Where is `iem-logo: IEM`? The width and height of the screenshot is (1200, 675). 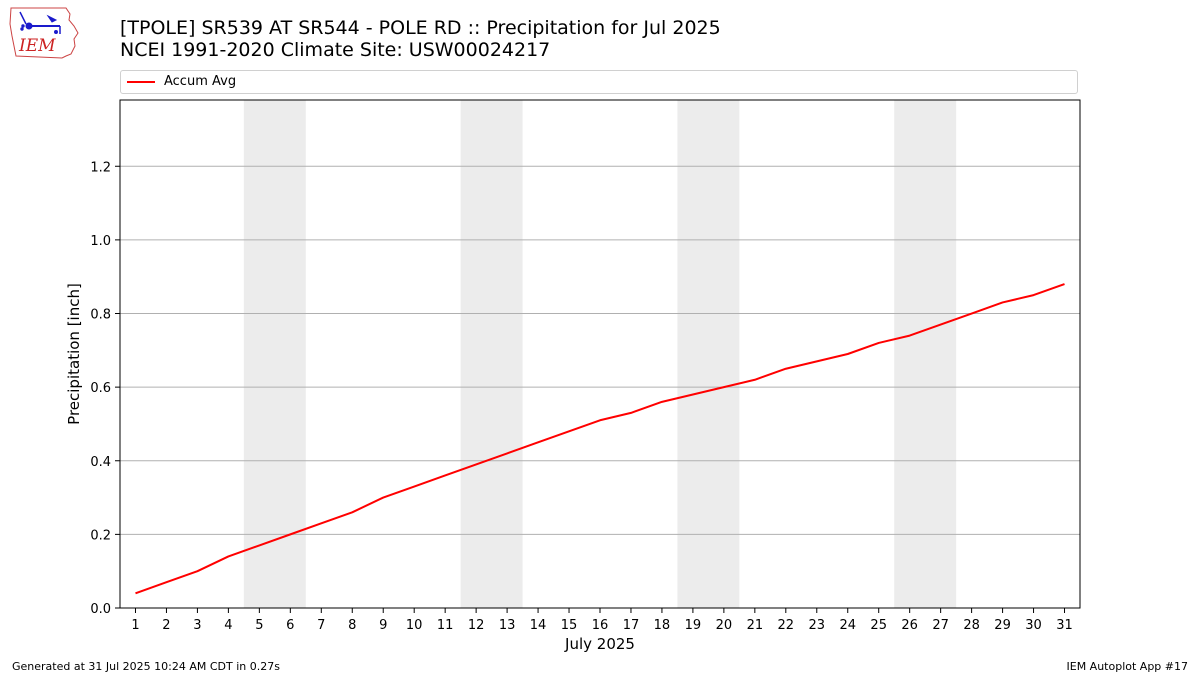 iem-logo: IEM is located at coordinates (44, 33).